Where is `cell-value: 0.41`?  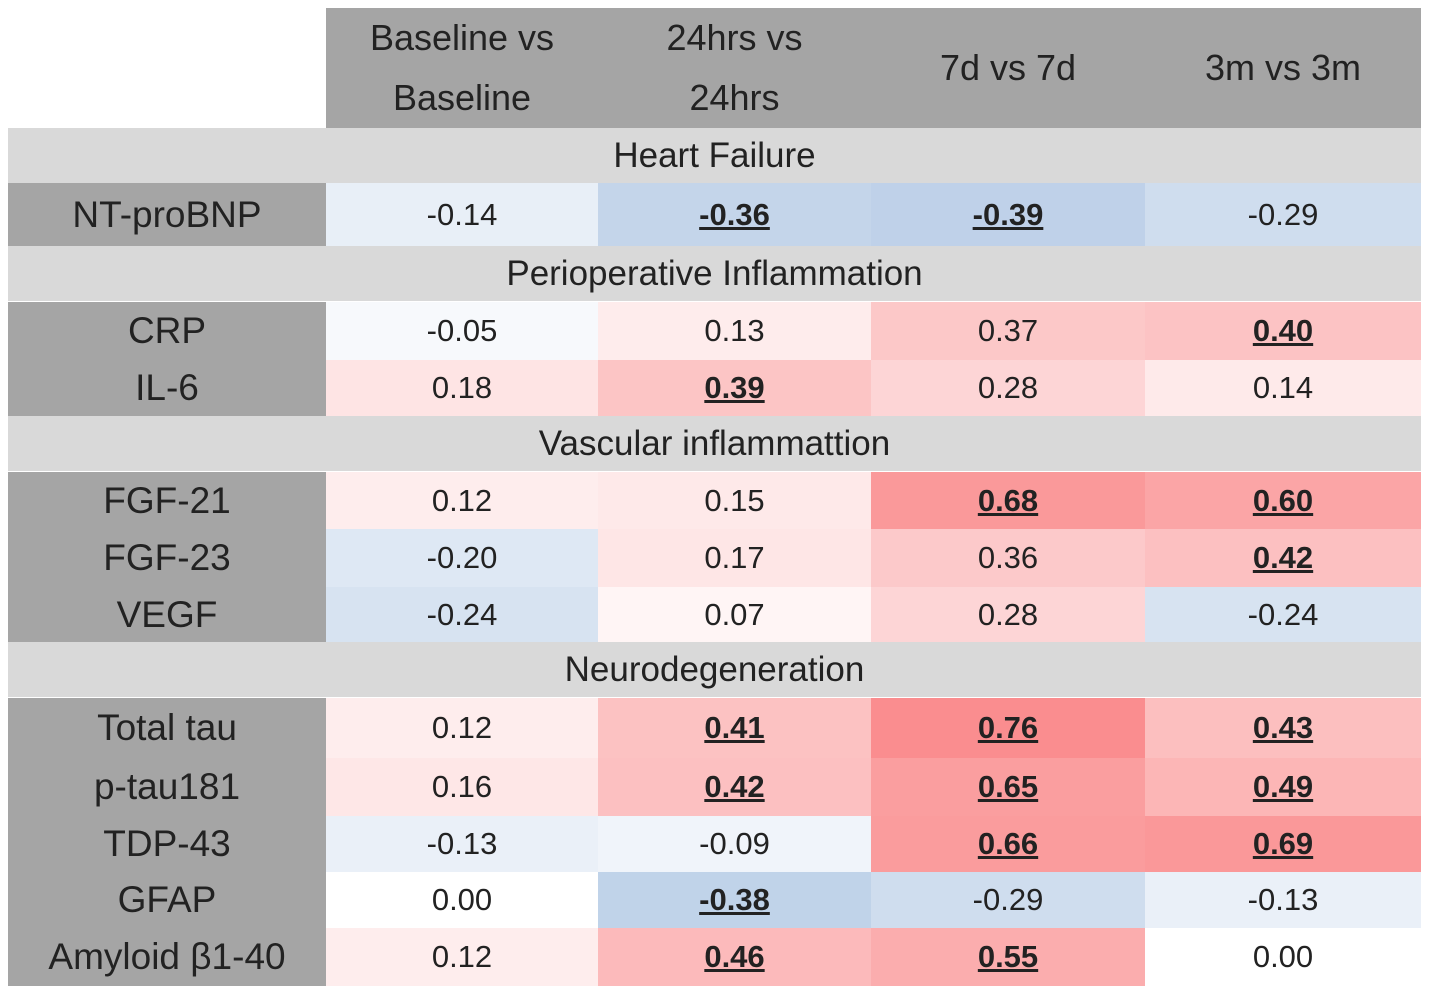 cell-value: 0.41 is located at coordinates (734, 728).